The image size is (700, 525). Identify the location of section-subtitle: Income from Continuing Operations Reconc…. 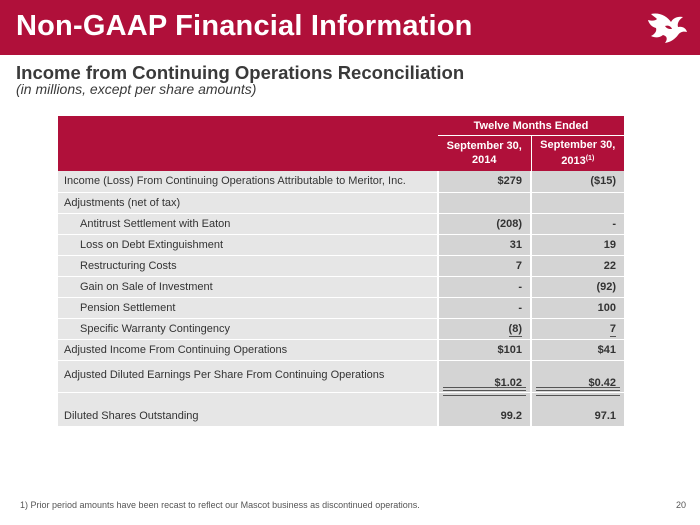
(240, 72).